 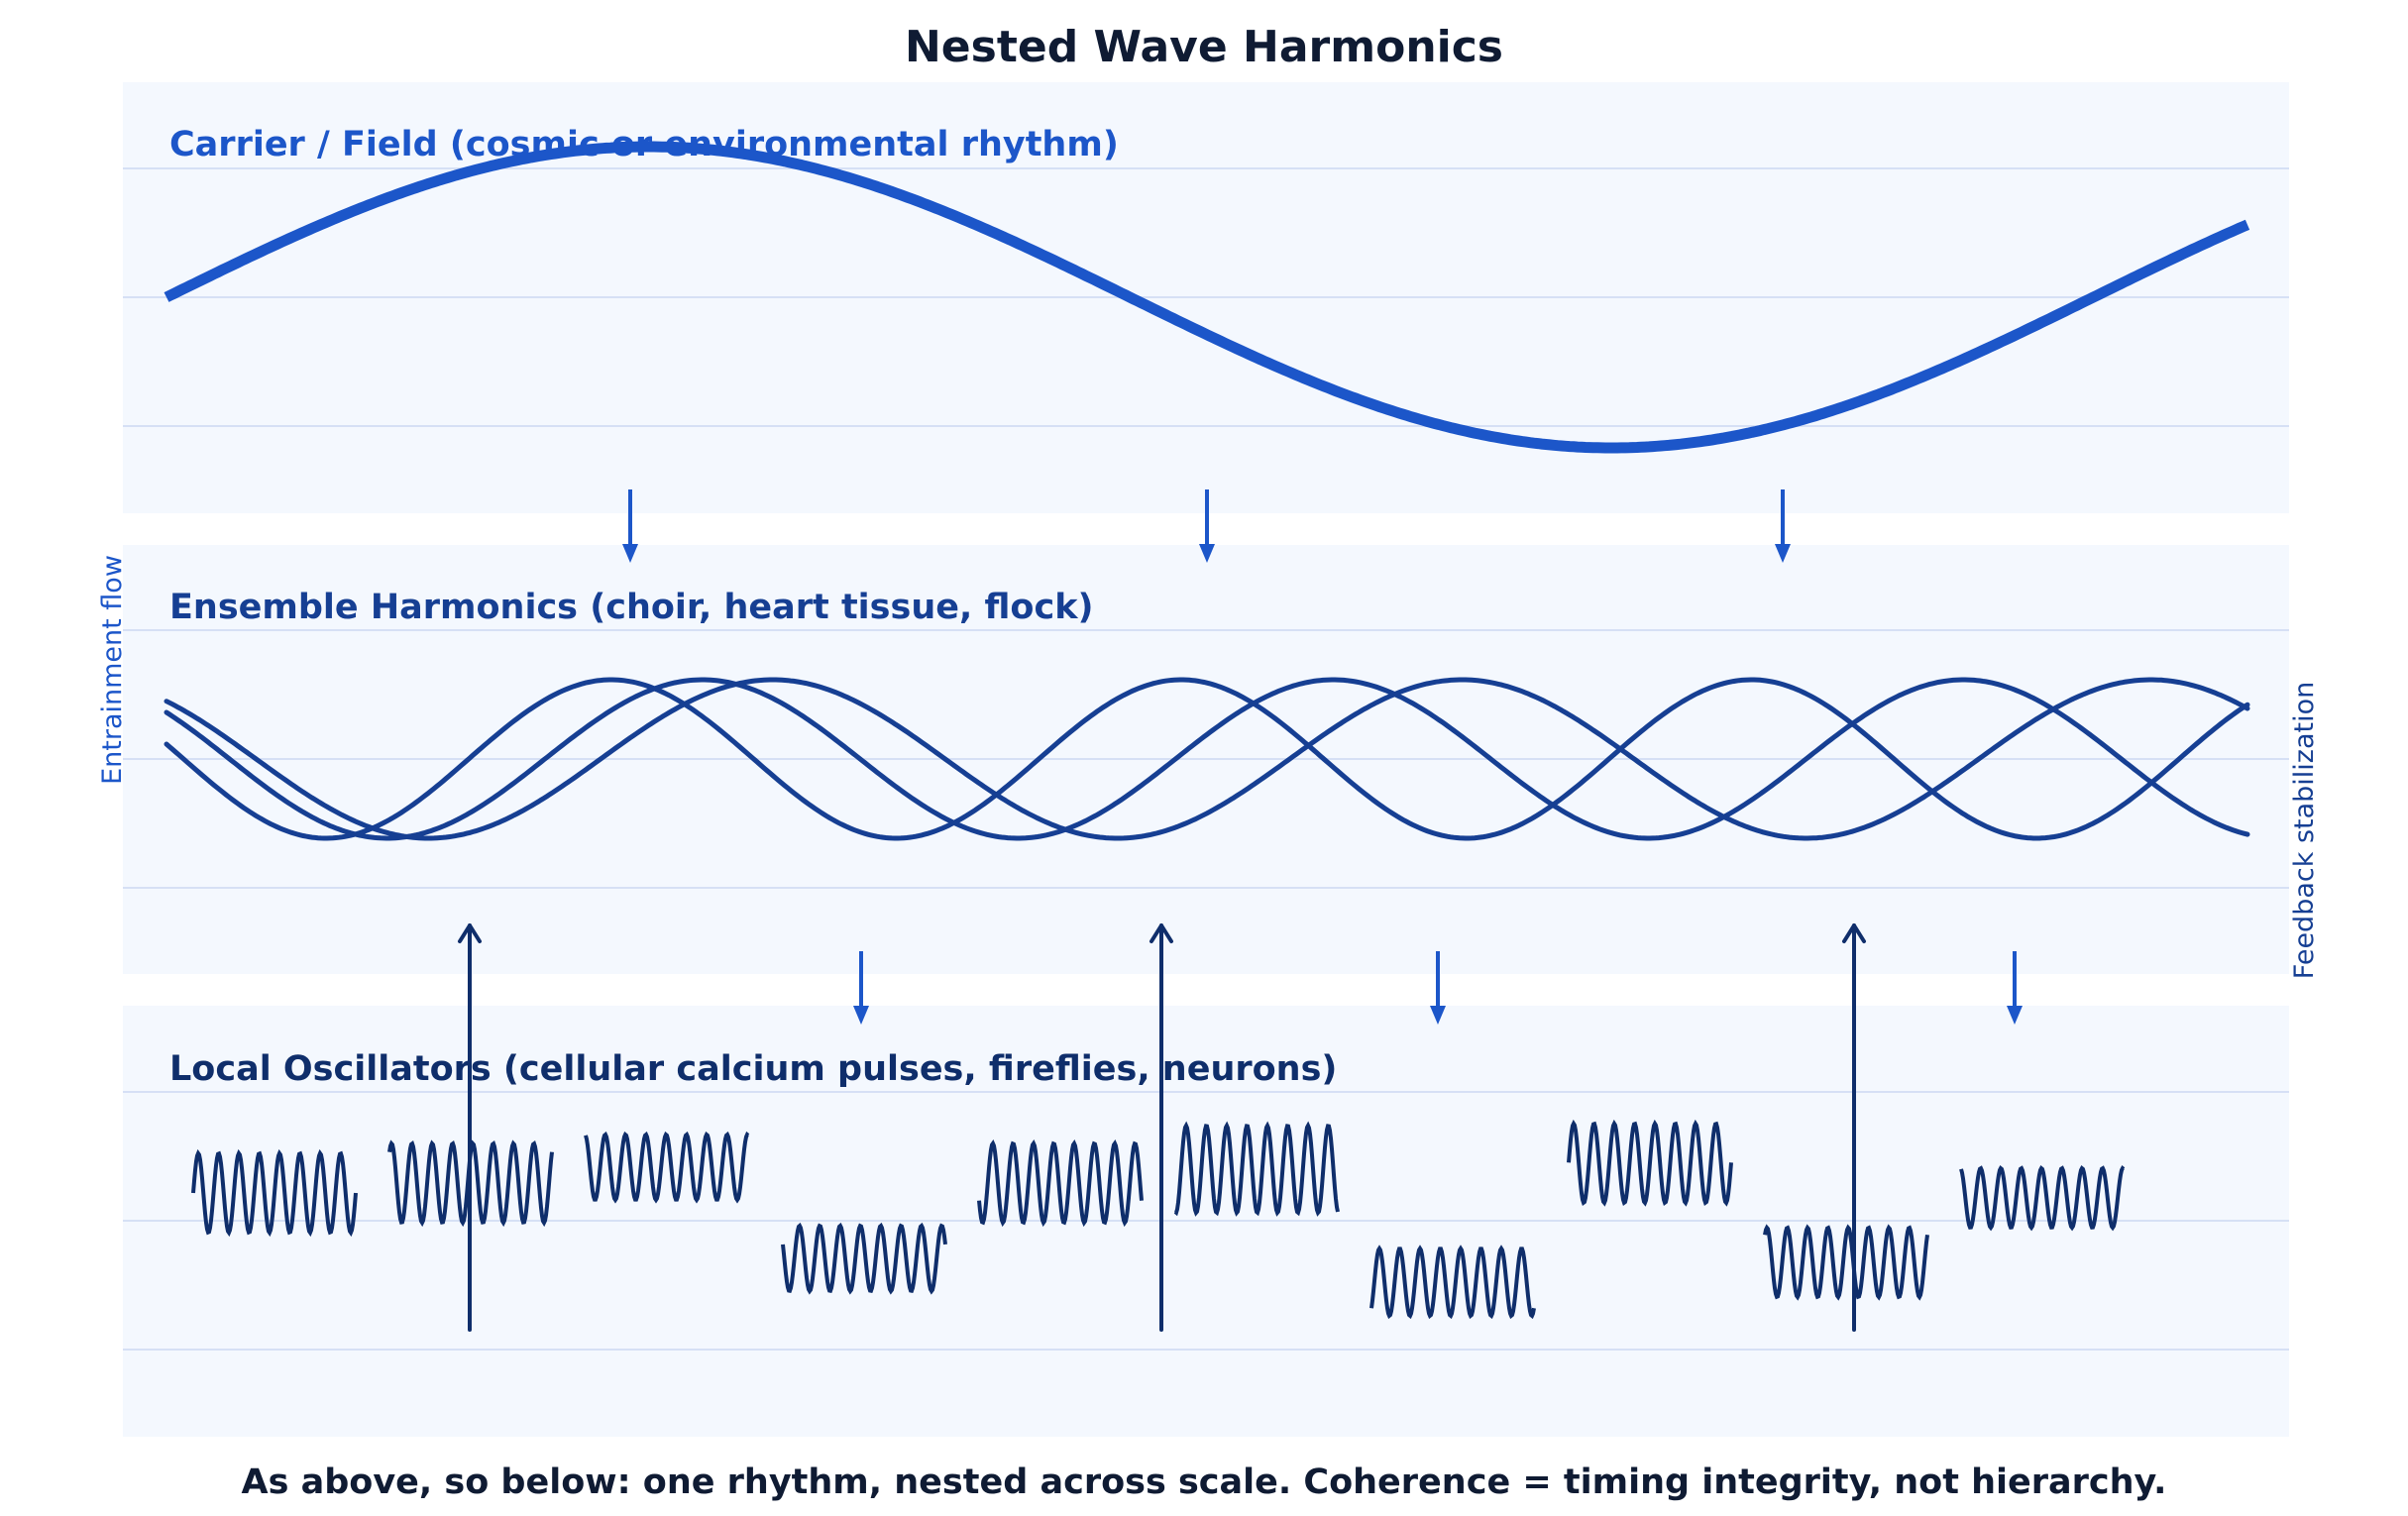 I want to click on entrainment-arrows-lower, so click(x=1438, y=988).